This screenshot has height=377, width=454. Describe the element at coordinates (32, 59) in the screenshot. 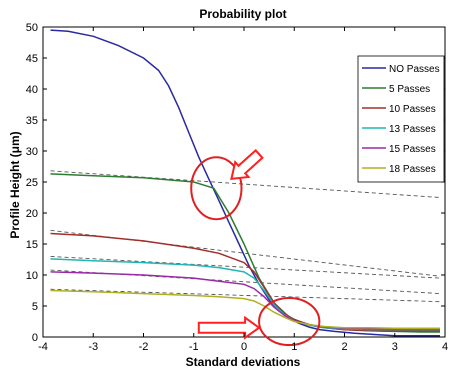

I see `y-tick-label: 45` at that location.